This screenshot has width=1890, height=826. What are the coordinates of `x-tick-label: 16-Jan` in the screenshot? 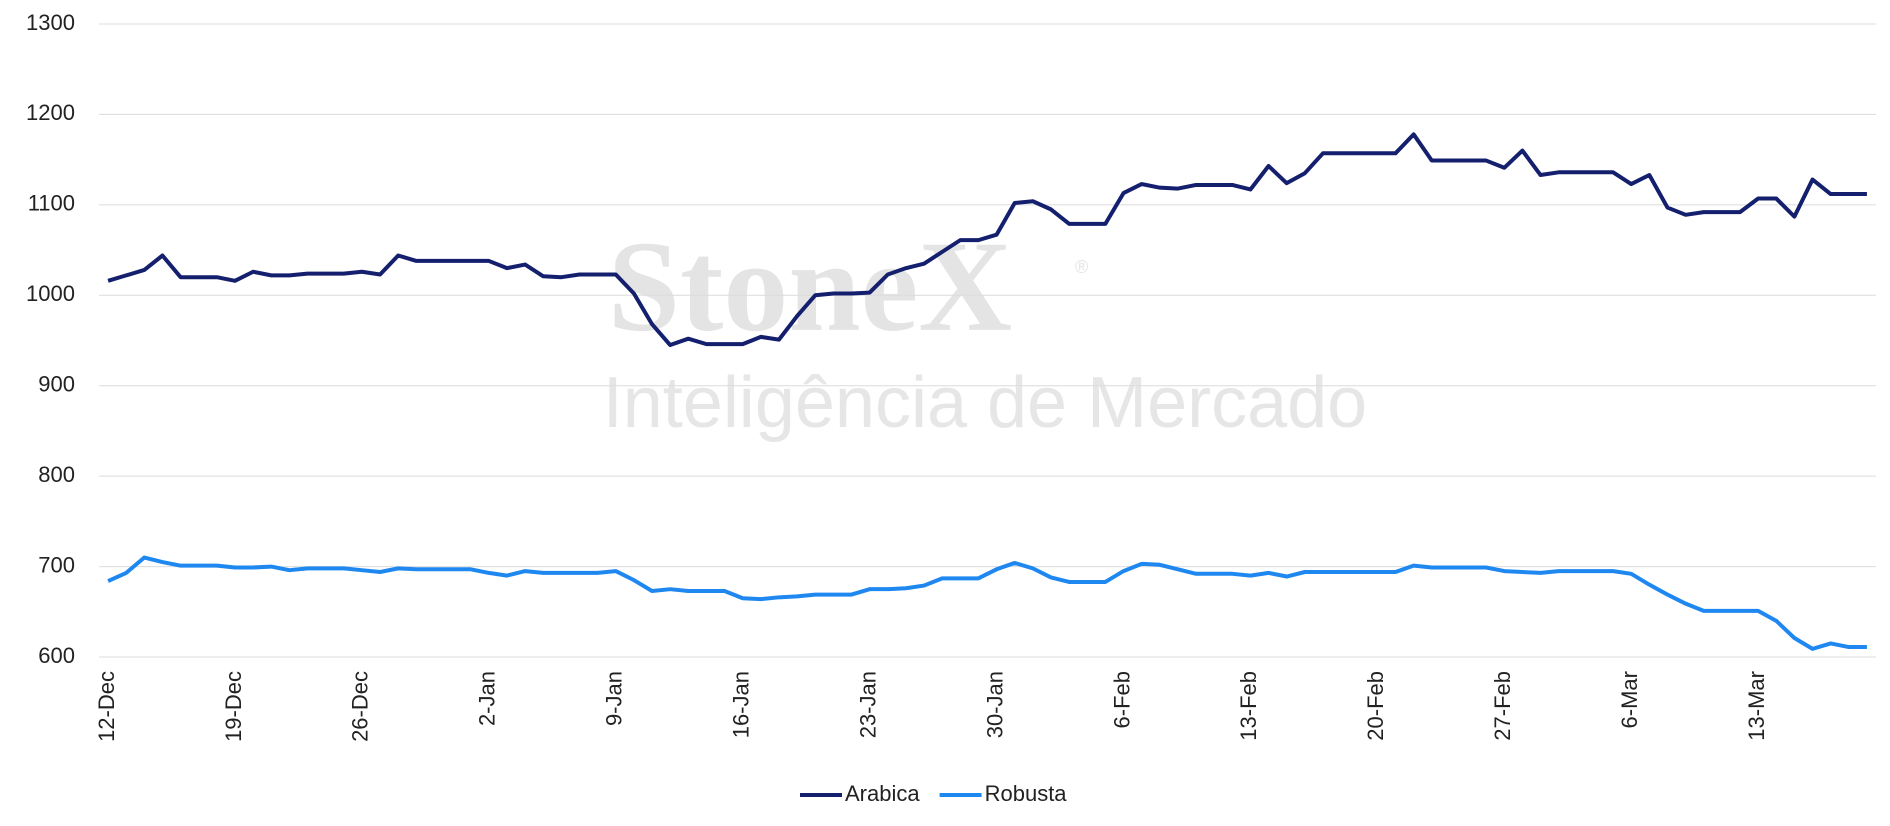 It's located at (741, 704).